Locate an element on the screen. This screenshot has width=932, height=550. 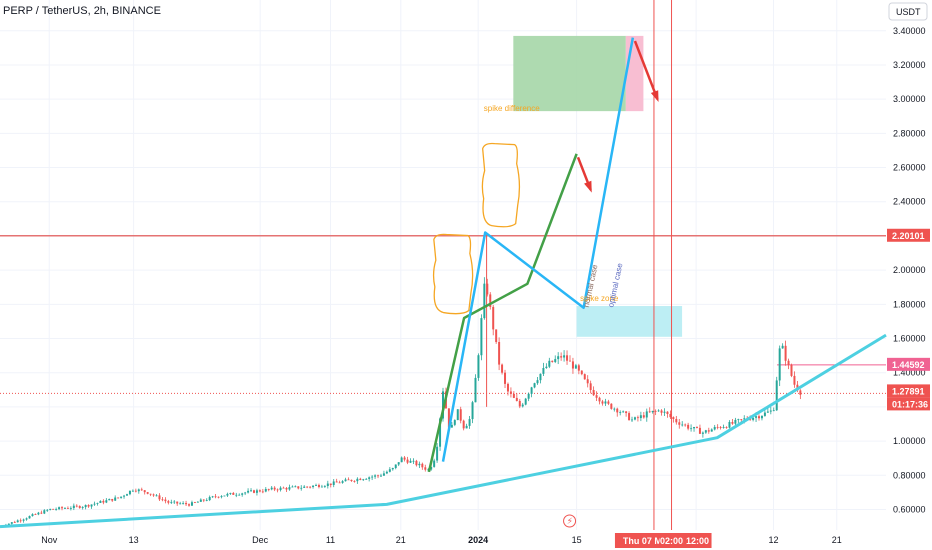
x-tick-label: Dec is located at coordinates (260, 540).